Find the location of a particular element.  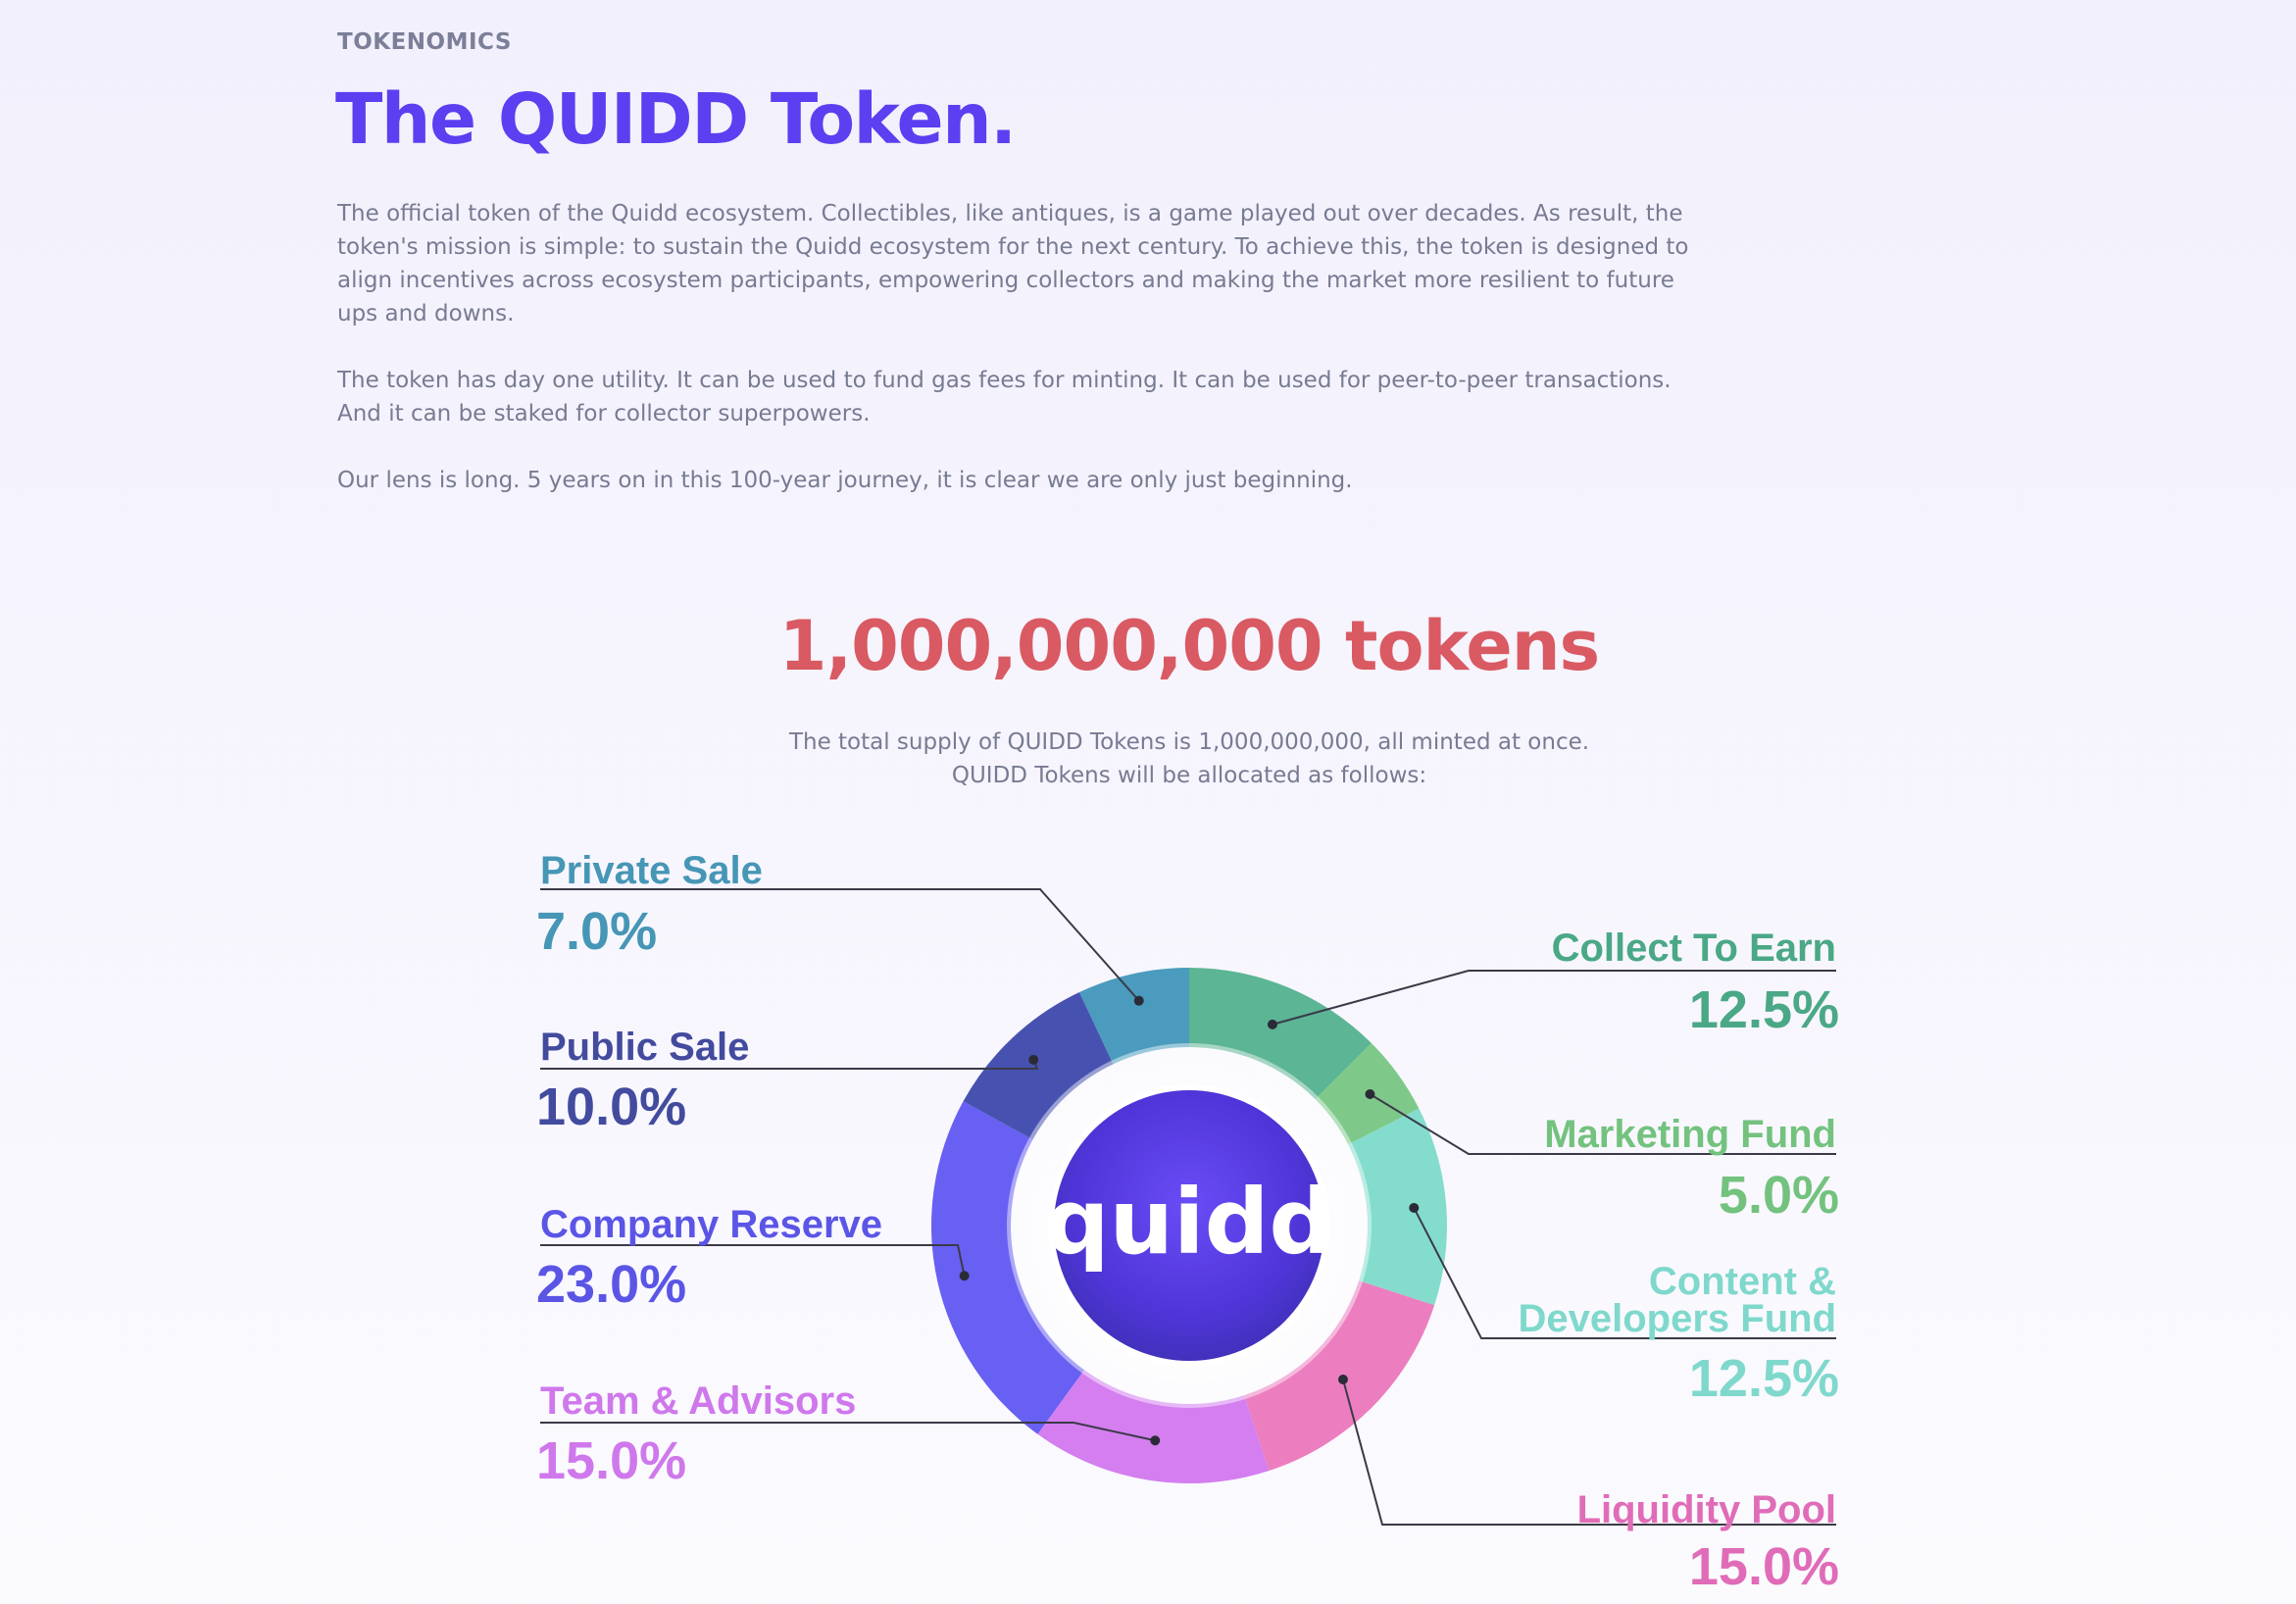

slice-value: 10.0% is located at coordinates (611, 1107).